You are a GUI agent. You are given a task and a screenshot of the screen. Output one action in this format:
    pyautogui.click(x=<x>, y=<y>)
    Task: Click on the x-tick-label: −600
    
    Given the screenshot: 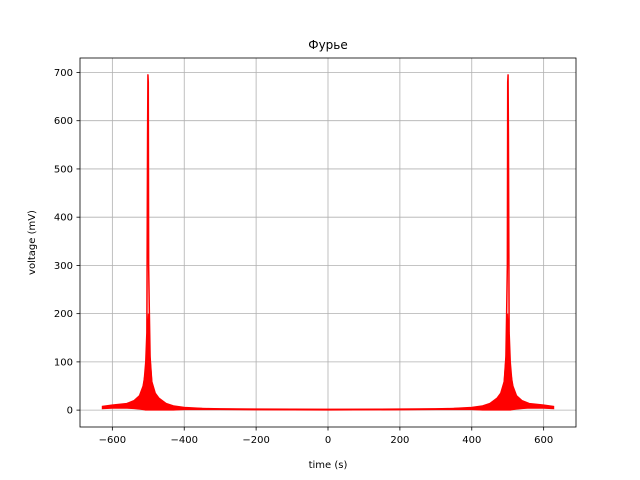 What is the action you would take?
    pyautogui.click(x=112, y=440)
    